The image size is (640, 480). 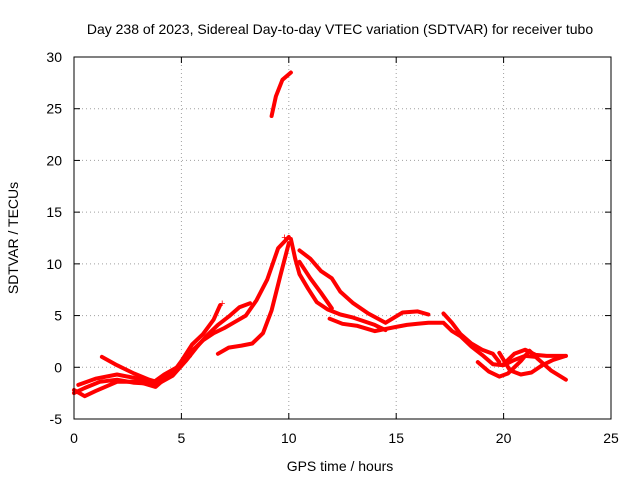 I want to click on y-tick-label: 10, so click(x=54, y=264).